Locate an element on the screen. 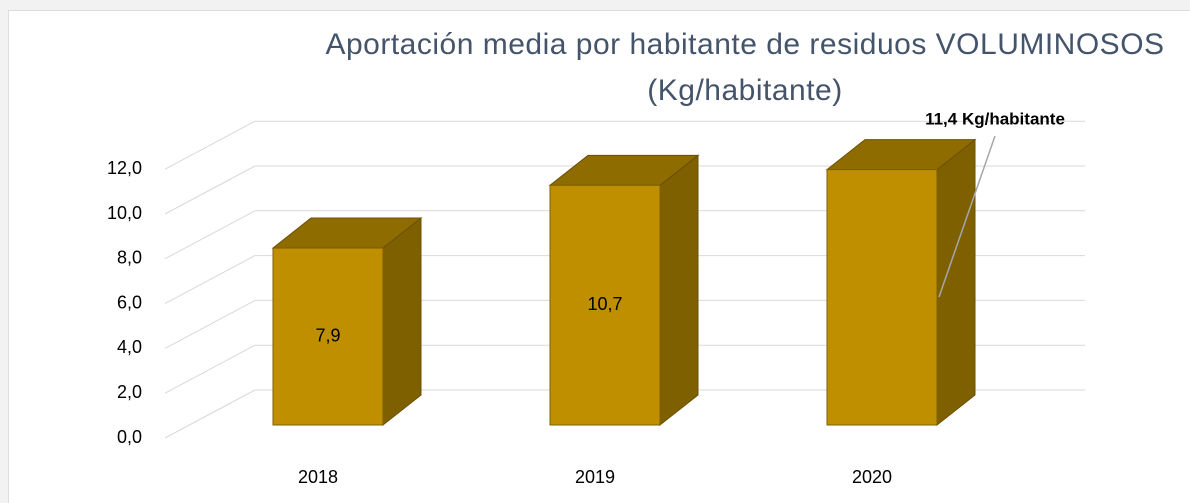 The width and height of the screenshot is (1190, 503). x-tick-label: 2019 is located at coordinates (595, 477).